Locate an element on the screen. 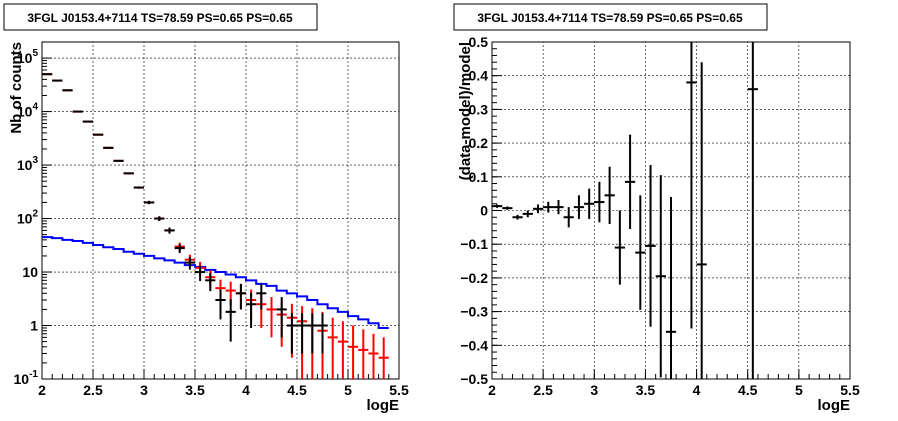 This screenshot has width=898, height=421. y-tick-label: 0.1 is located at coordinates (479, 177).